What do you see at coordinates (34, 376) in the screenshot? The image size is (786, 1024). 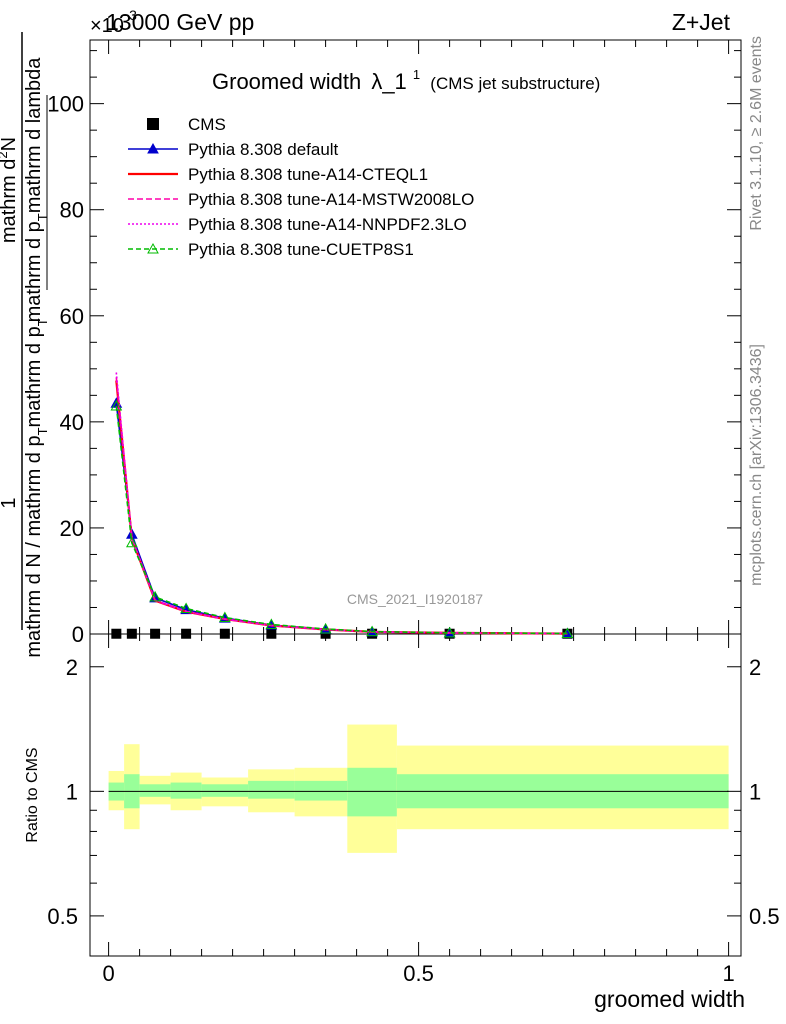 I see `y-label-den-tail: mathrm d p` at bounding box center [34, 376].